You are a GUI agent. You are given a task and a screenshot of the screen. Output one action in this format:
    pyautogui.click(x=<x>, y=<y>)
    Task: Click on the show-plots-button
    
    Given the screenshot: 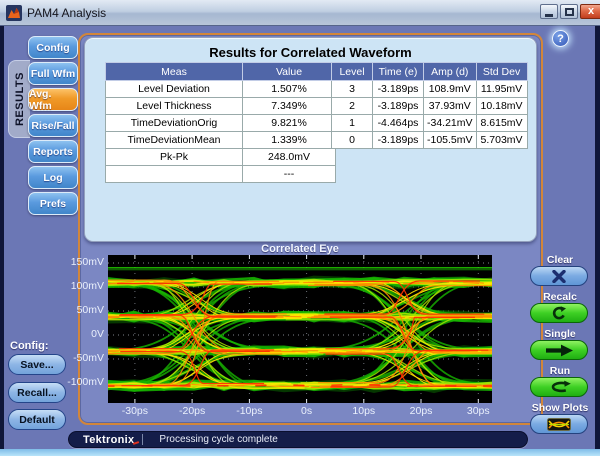 What is the action you would take?
    pyautogui.click(x=559, y=424)
    